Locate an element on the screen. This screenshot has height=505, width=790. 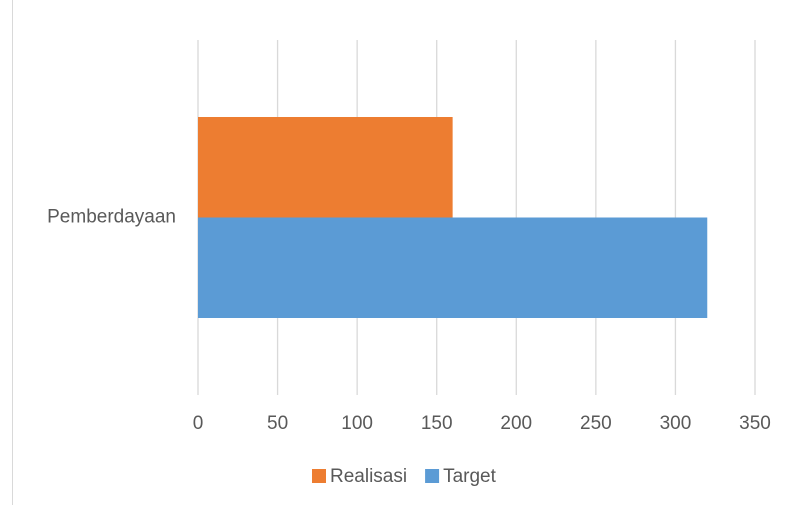
legend-label: Realisasi is located at coordinates (368, 476).